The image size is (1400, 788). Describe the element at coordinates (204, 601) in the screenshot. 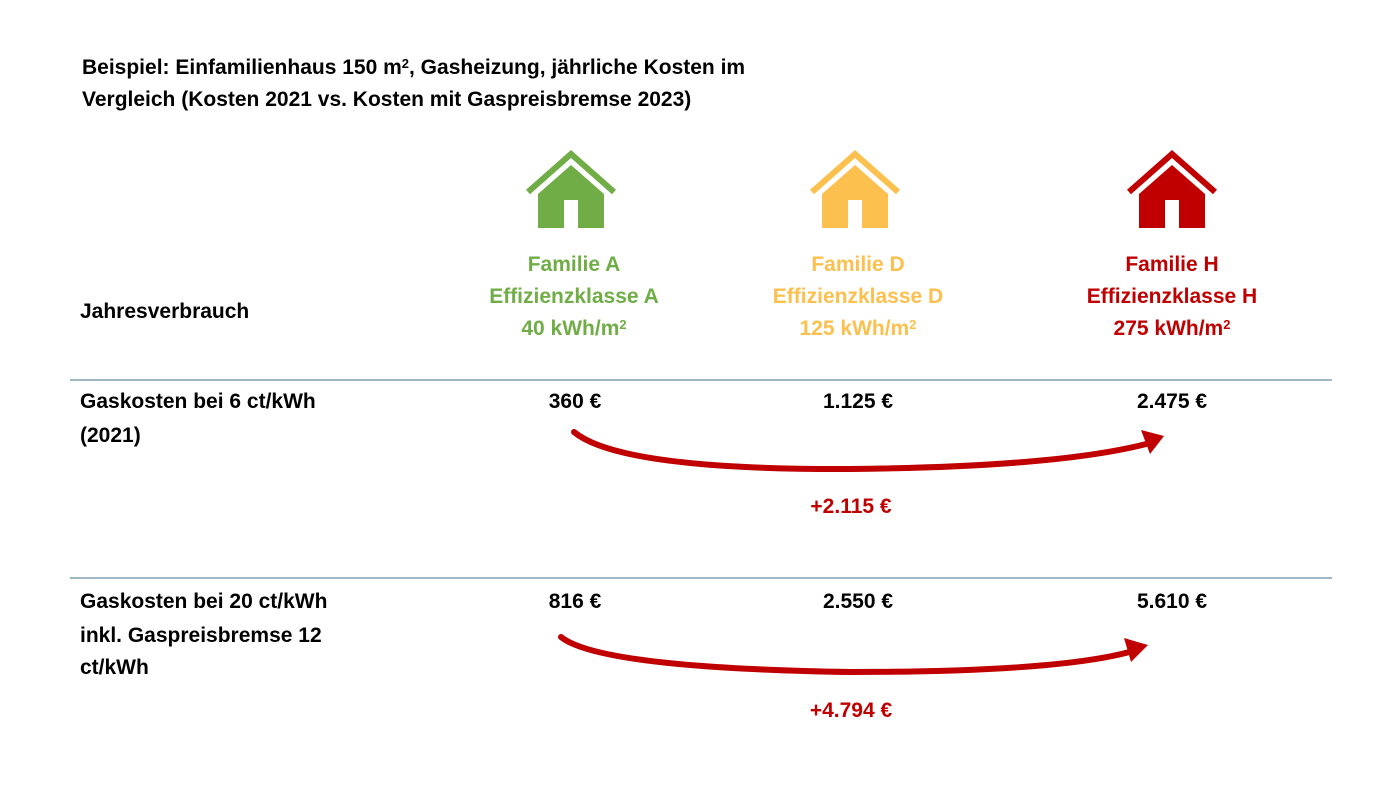

I see `row-2-label-line: Gaskosten bei 20 ct/kWh` at that location.